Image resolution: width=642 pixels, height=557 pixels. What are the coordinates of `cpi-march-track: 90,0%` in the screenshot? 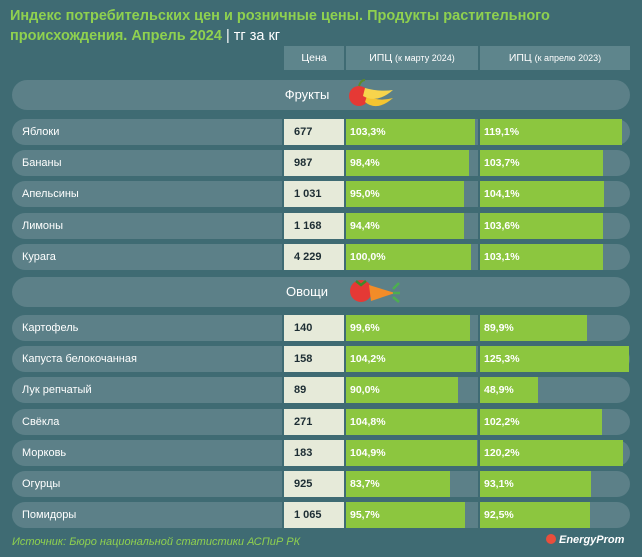 It's located at (412, 390).